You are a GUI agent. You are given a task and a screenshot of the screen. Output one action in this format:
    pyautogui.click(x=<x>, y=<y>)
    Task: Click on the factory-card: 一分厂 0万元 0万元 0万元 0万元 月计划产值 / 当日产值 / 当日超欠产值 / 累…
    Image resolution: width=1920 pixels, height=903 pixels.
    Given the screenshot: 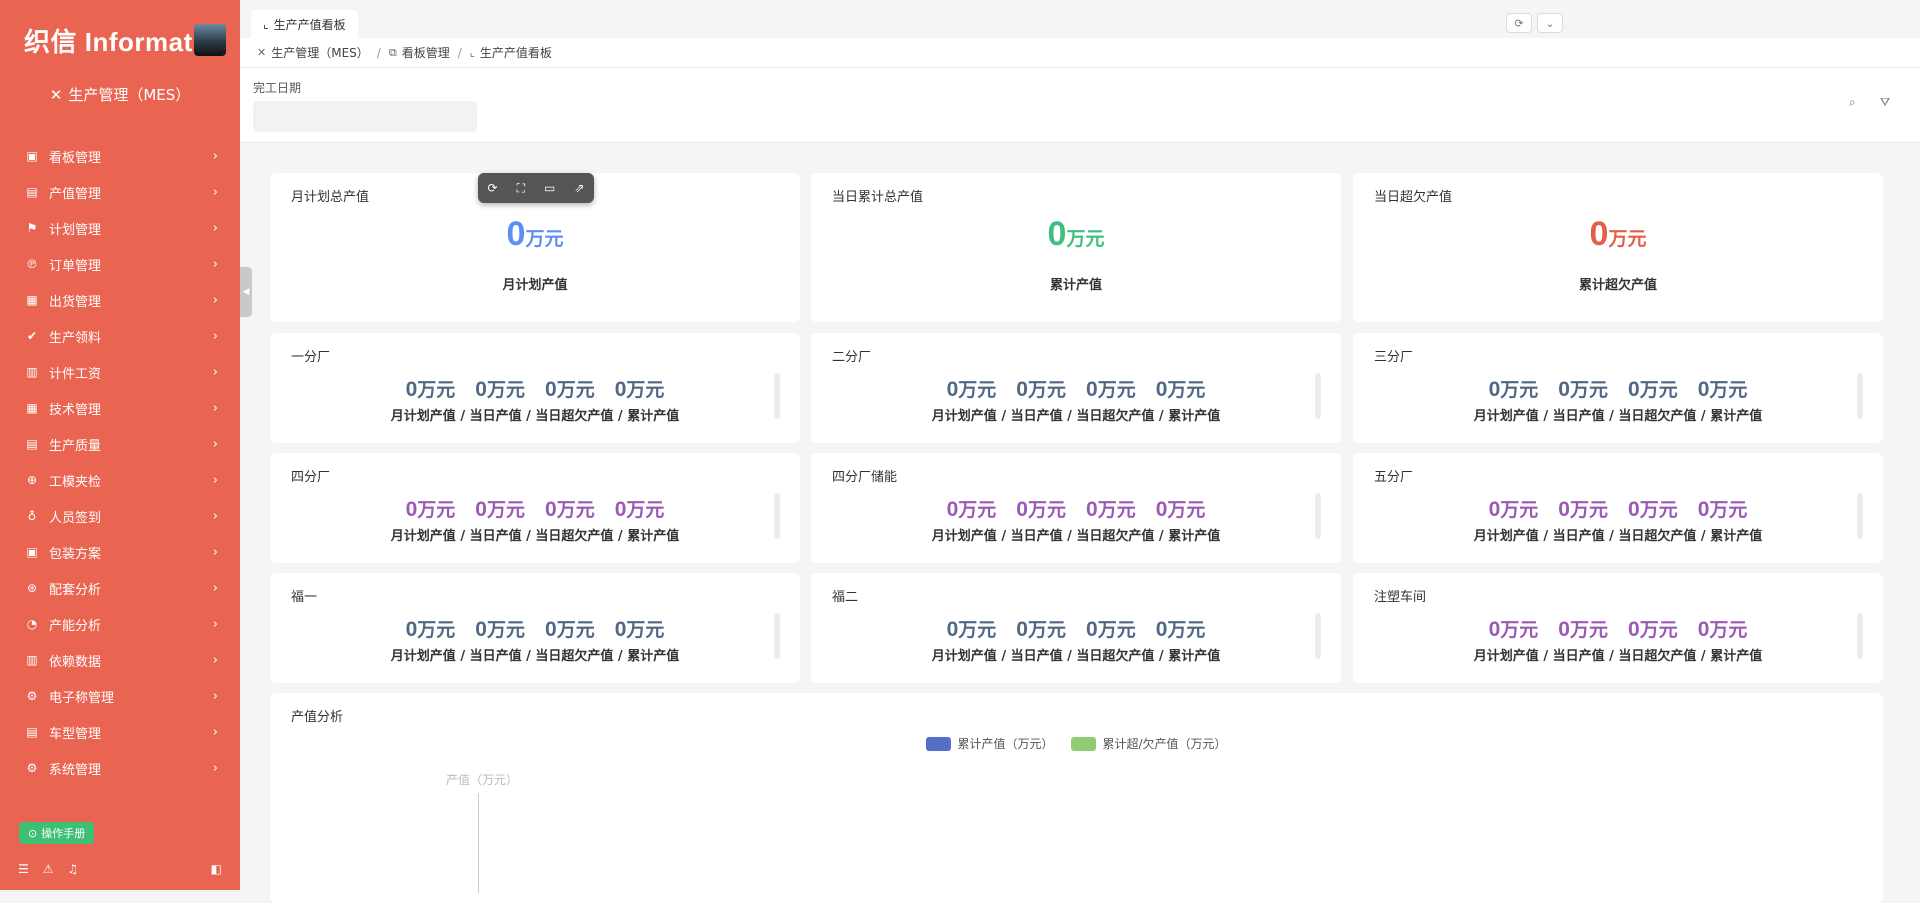 What is the action you would take?
    pyautogui.click(x=535, y=388)
    